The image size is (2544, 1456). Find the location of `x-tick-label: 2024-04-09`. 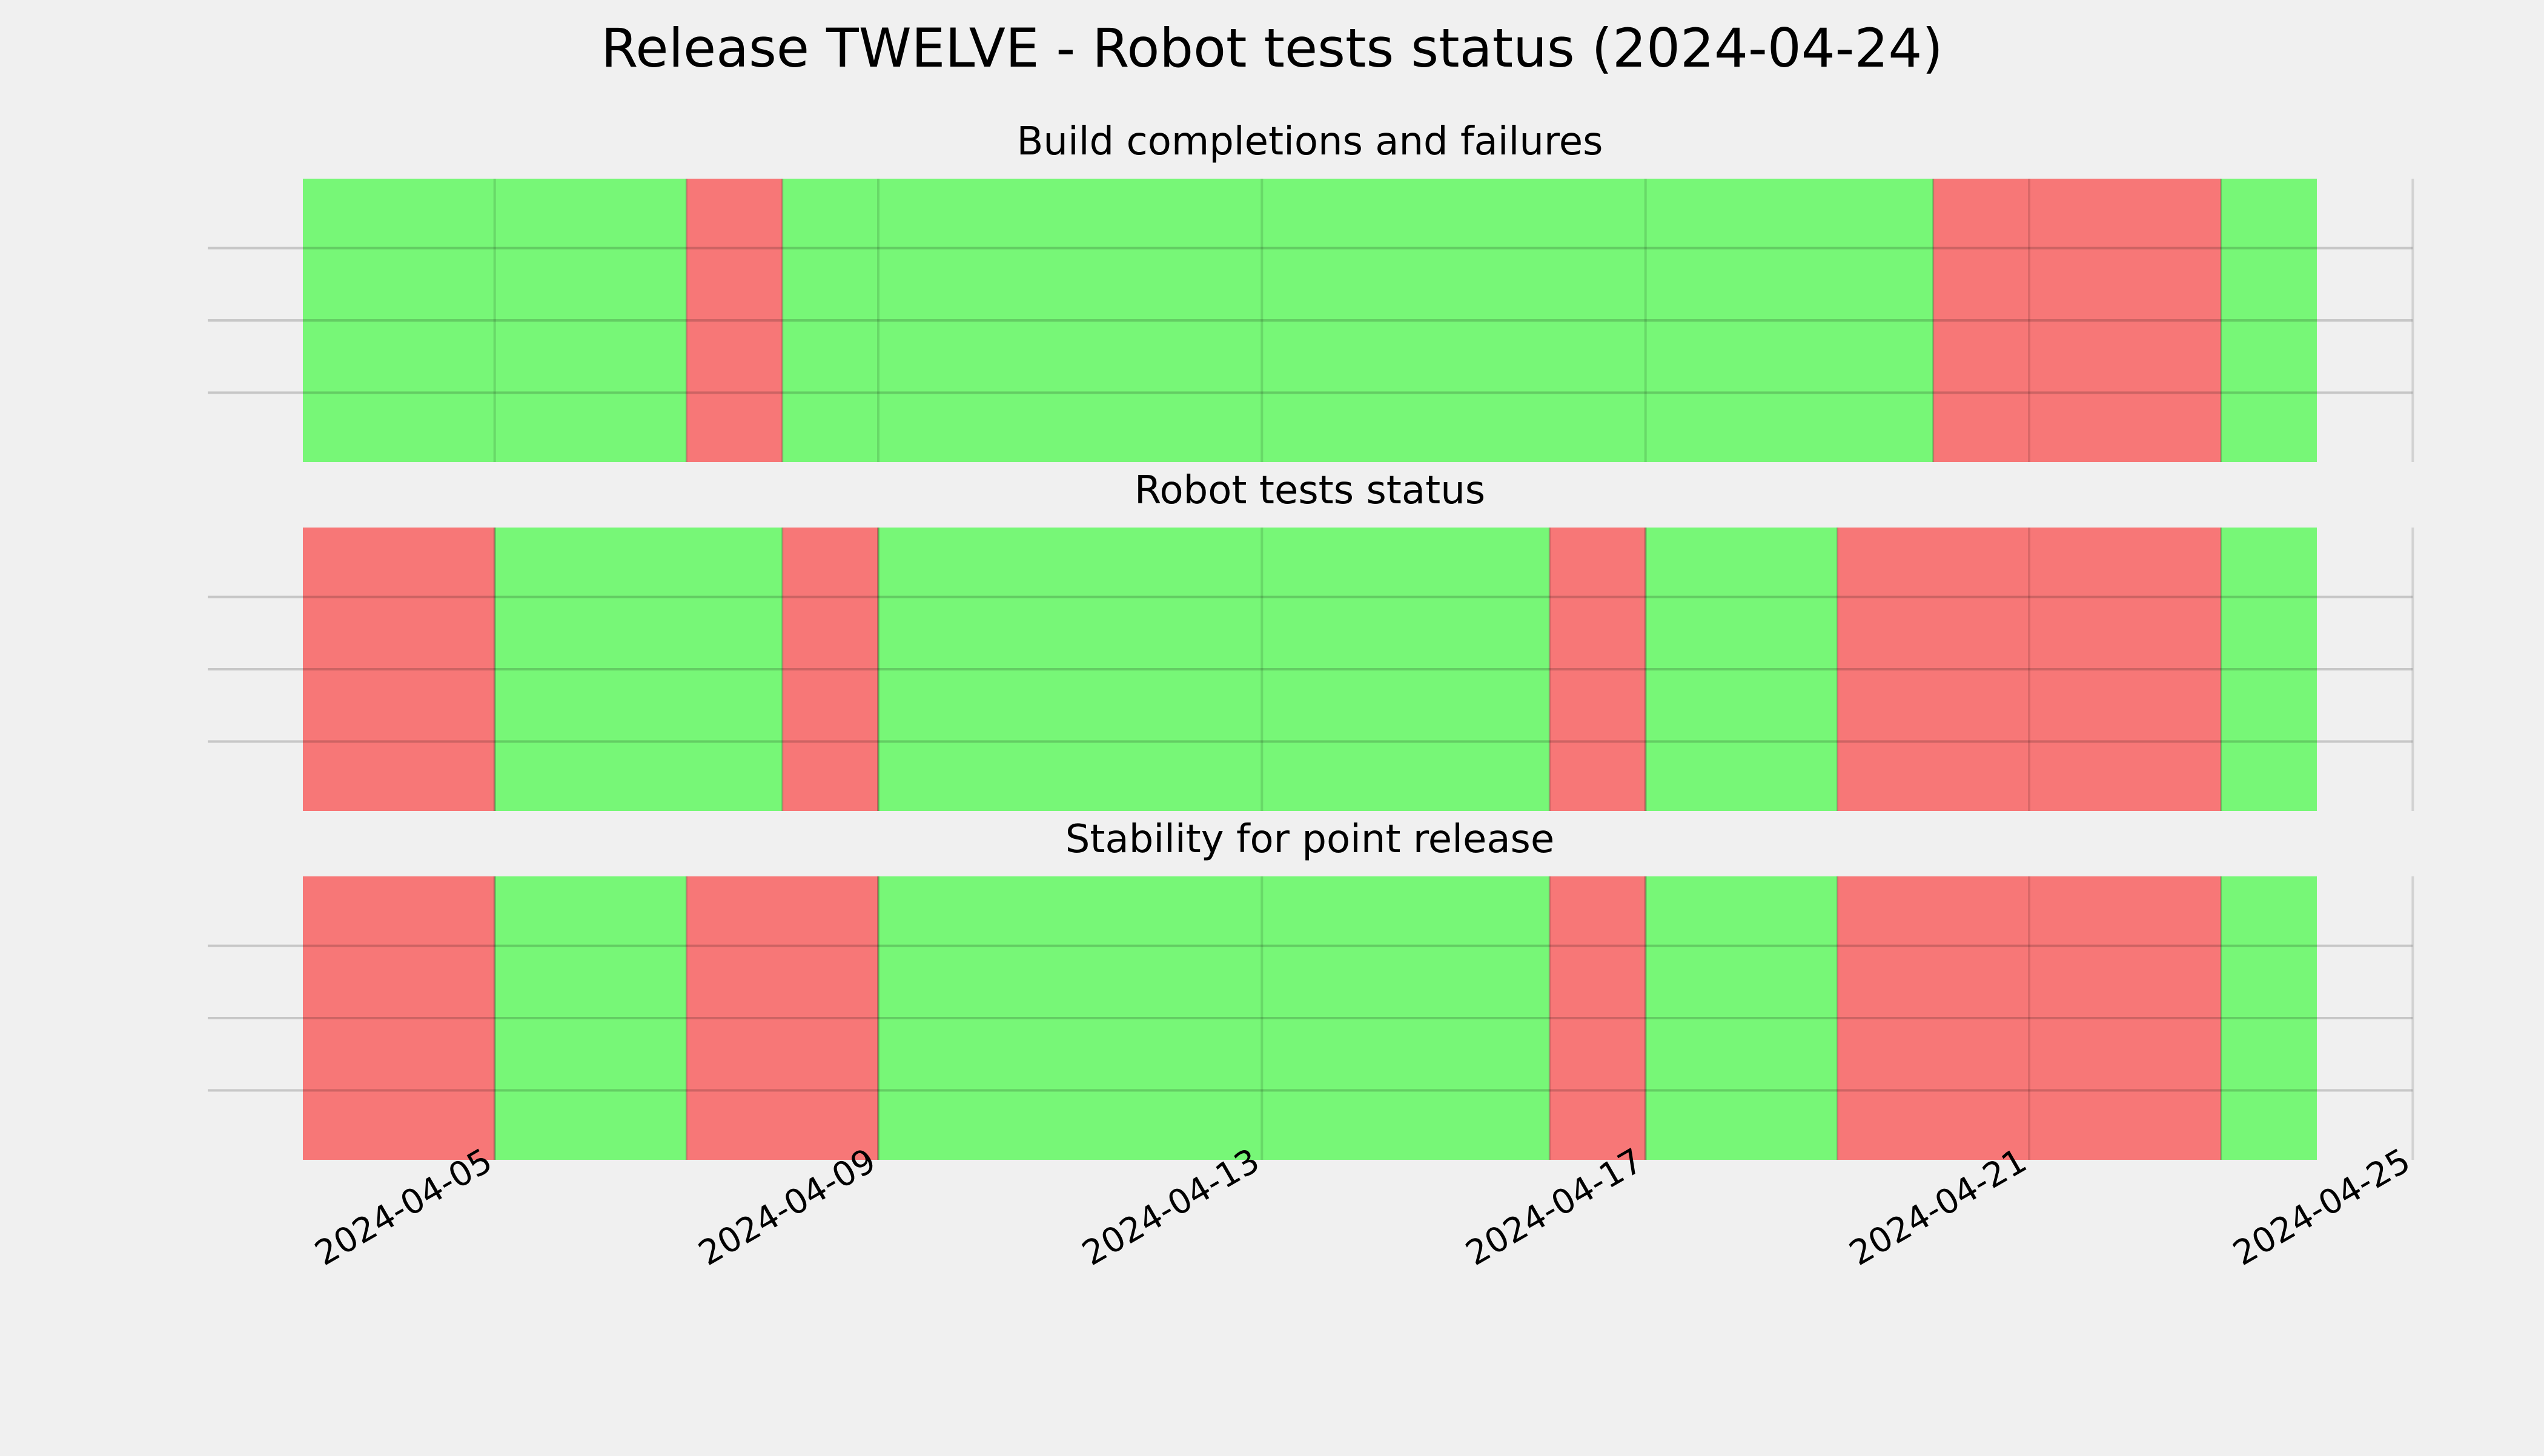

x-tick-label: 2024-04-09 is located at coordinates (788, 1207).